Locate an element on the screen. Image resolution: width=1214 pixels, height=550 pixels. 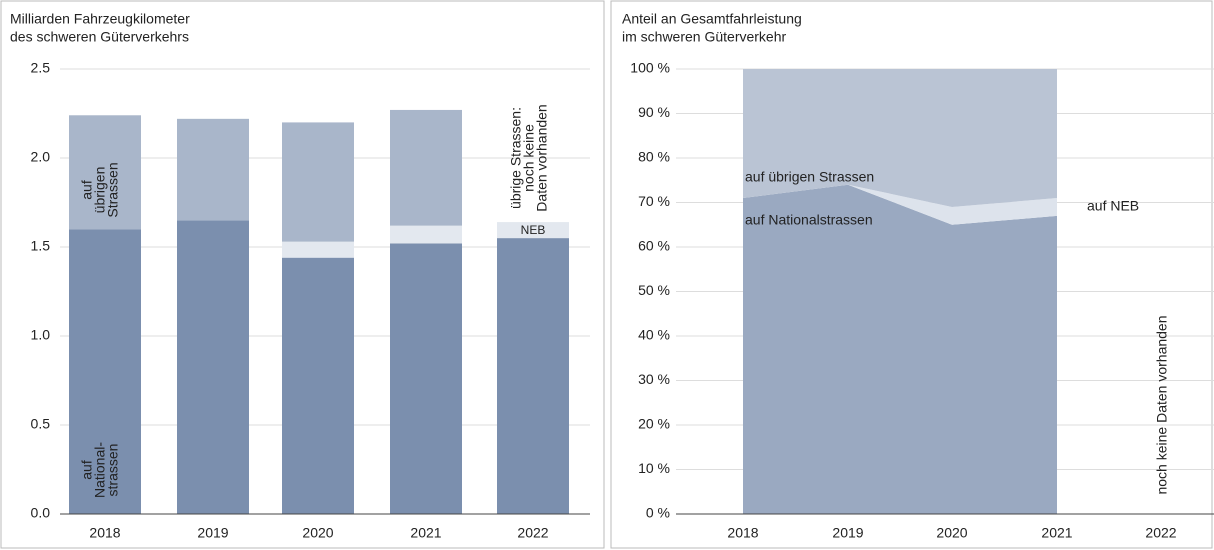
y-tick-label: 60 % is located at coordinates (654, 246).